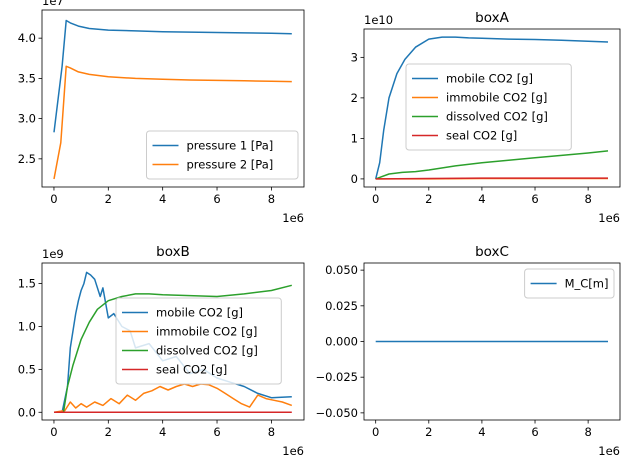 Image resolution: width=630 pixels, height=469 pixels. I want to click on y-tick-label: 0.000, so click(341, 342).